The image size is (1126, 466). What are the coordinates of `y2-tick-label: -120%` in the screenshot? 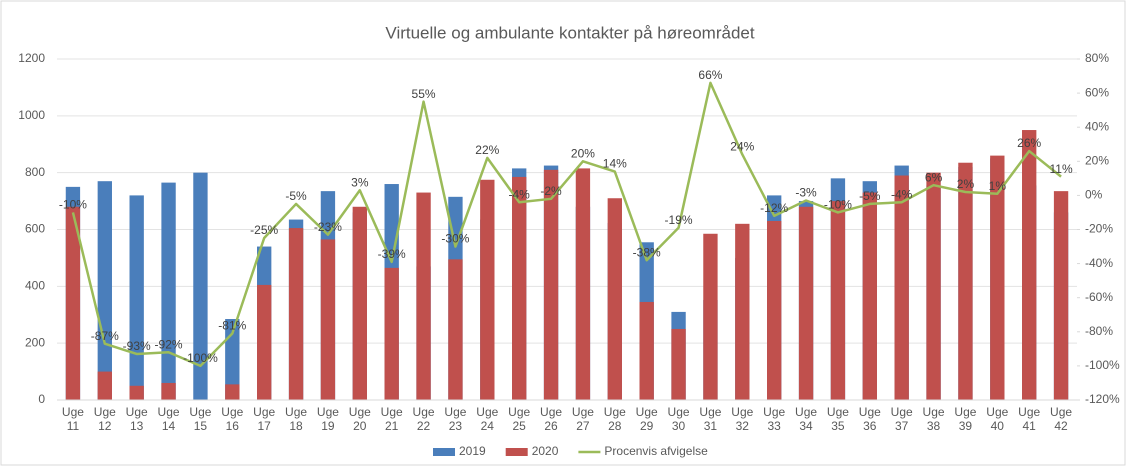 It's located at (1102, 399).